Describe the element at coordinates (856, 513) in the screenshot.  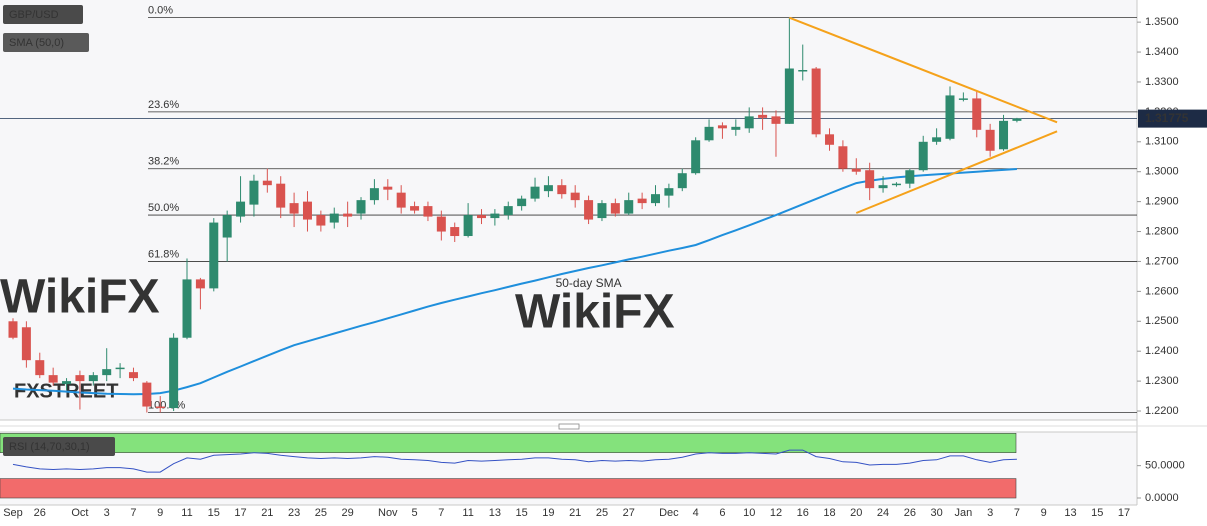
I see `x-tick-label: 20` at that location.